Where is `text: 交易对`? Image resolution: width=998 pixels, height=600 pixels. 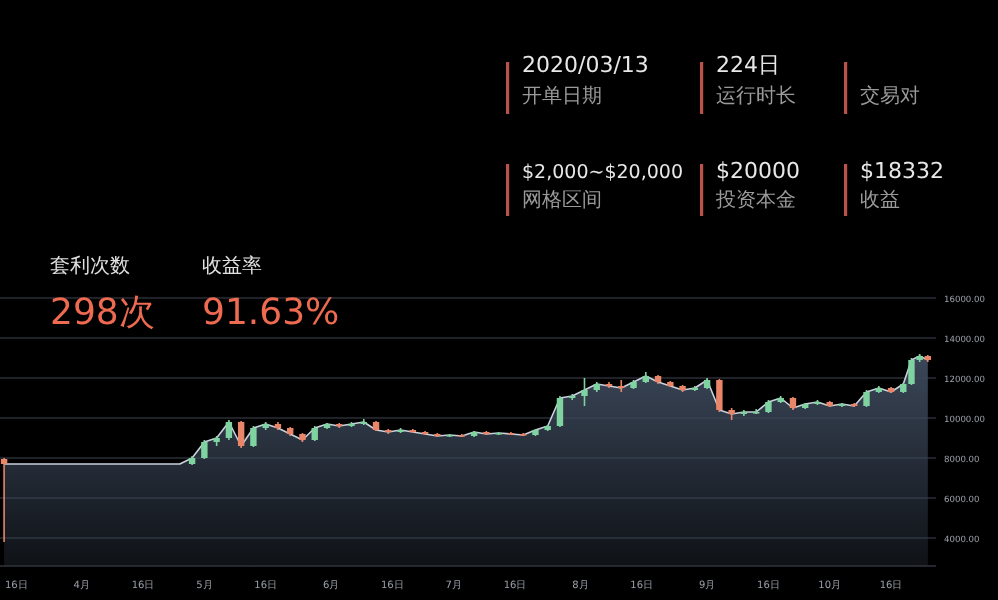
text: 交易对 is located at coordinates (890, 96).